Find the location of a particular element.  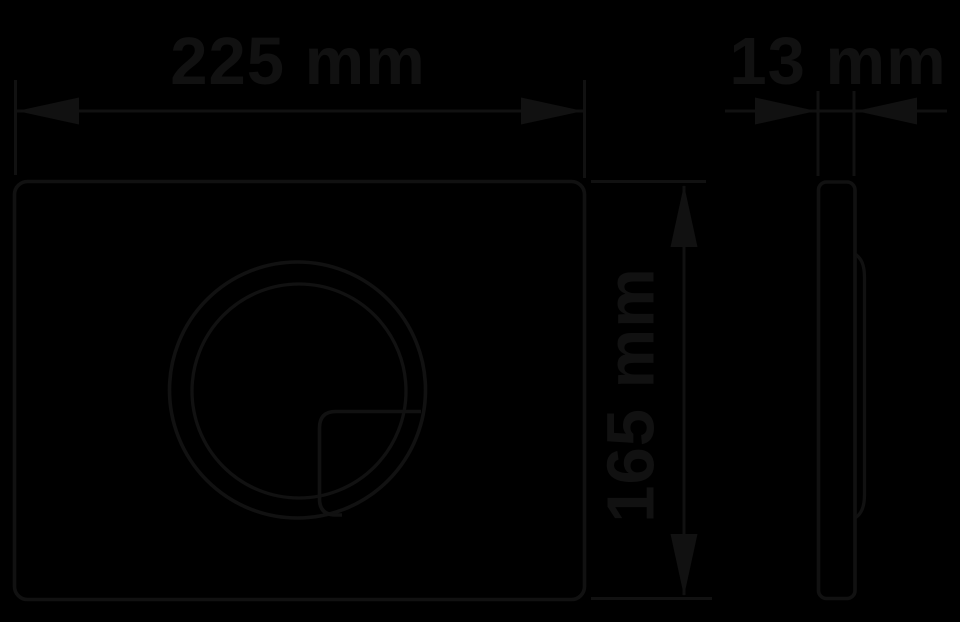

width-arrowhead-left-icon is located at coordinates (48, 111).